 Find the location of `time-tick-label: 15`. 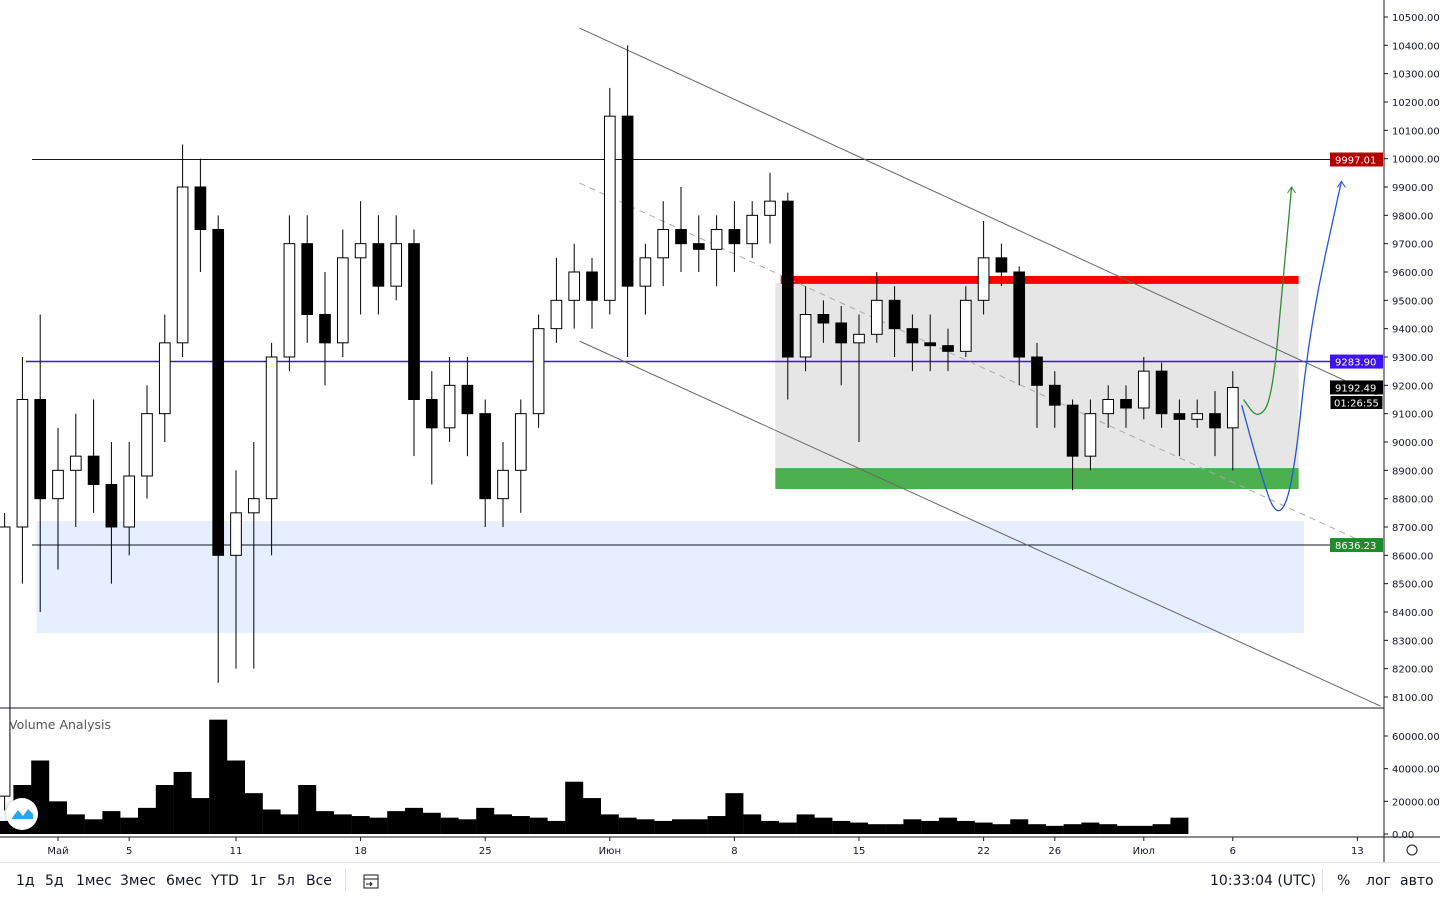

time-tick-label: 15 is located at coordinates (859, 851).